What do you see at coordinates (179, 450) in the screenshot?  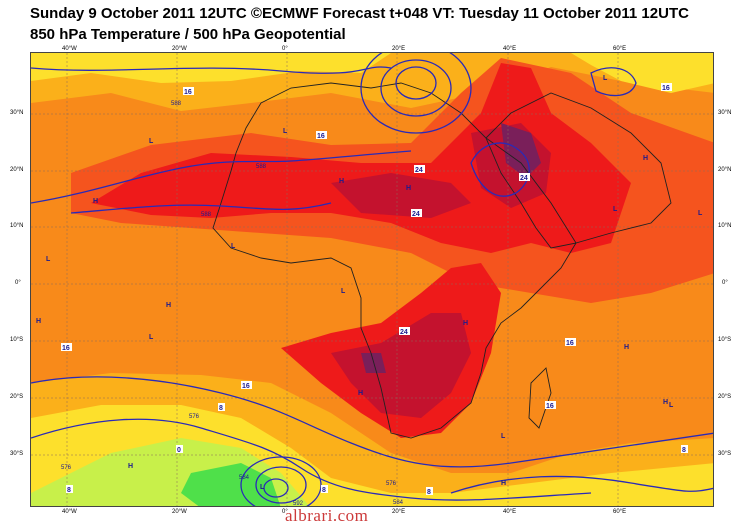 I see `temp-label: 0` at bounding box center [179, 450].